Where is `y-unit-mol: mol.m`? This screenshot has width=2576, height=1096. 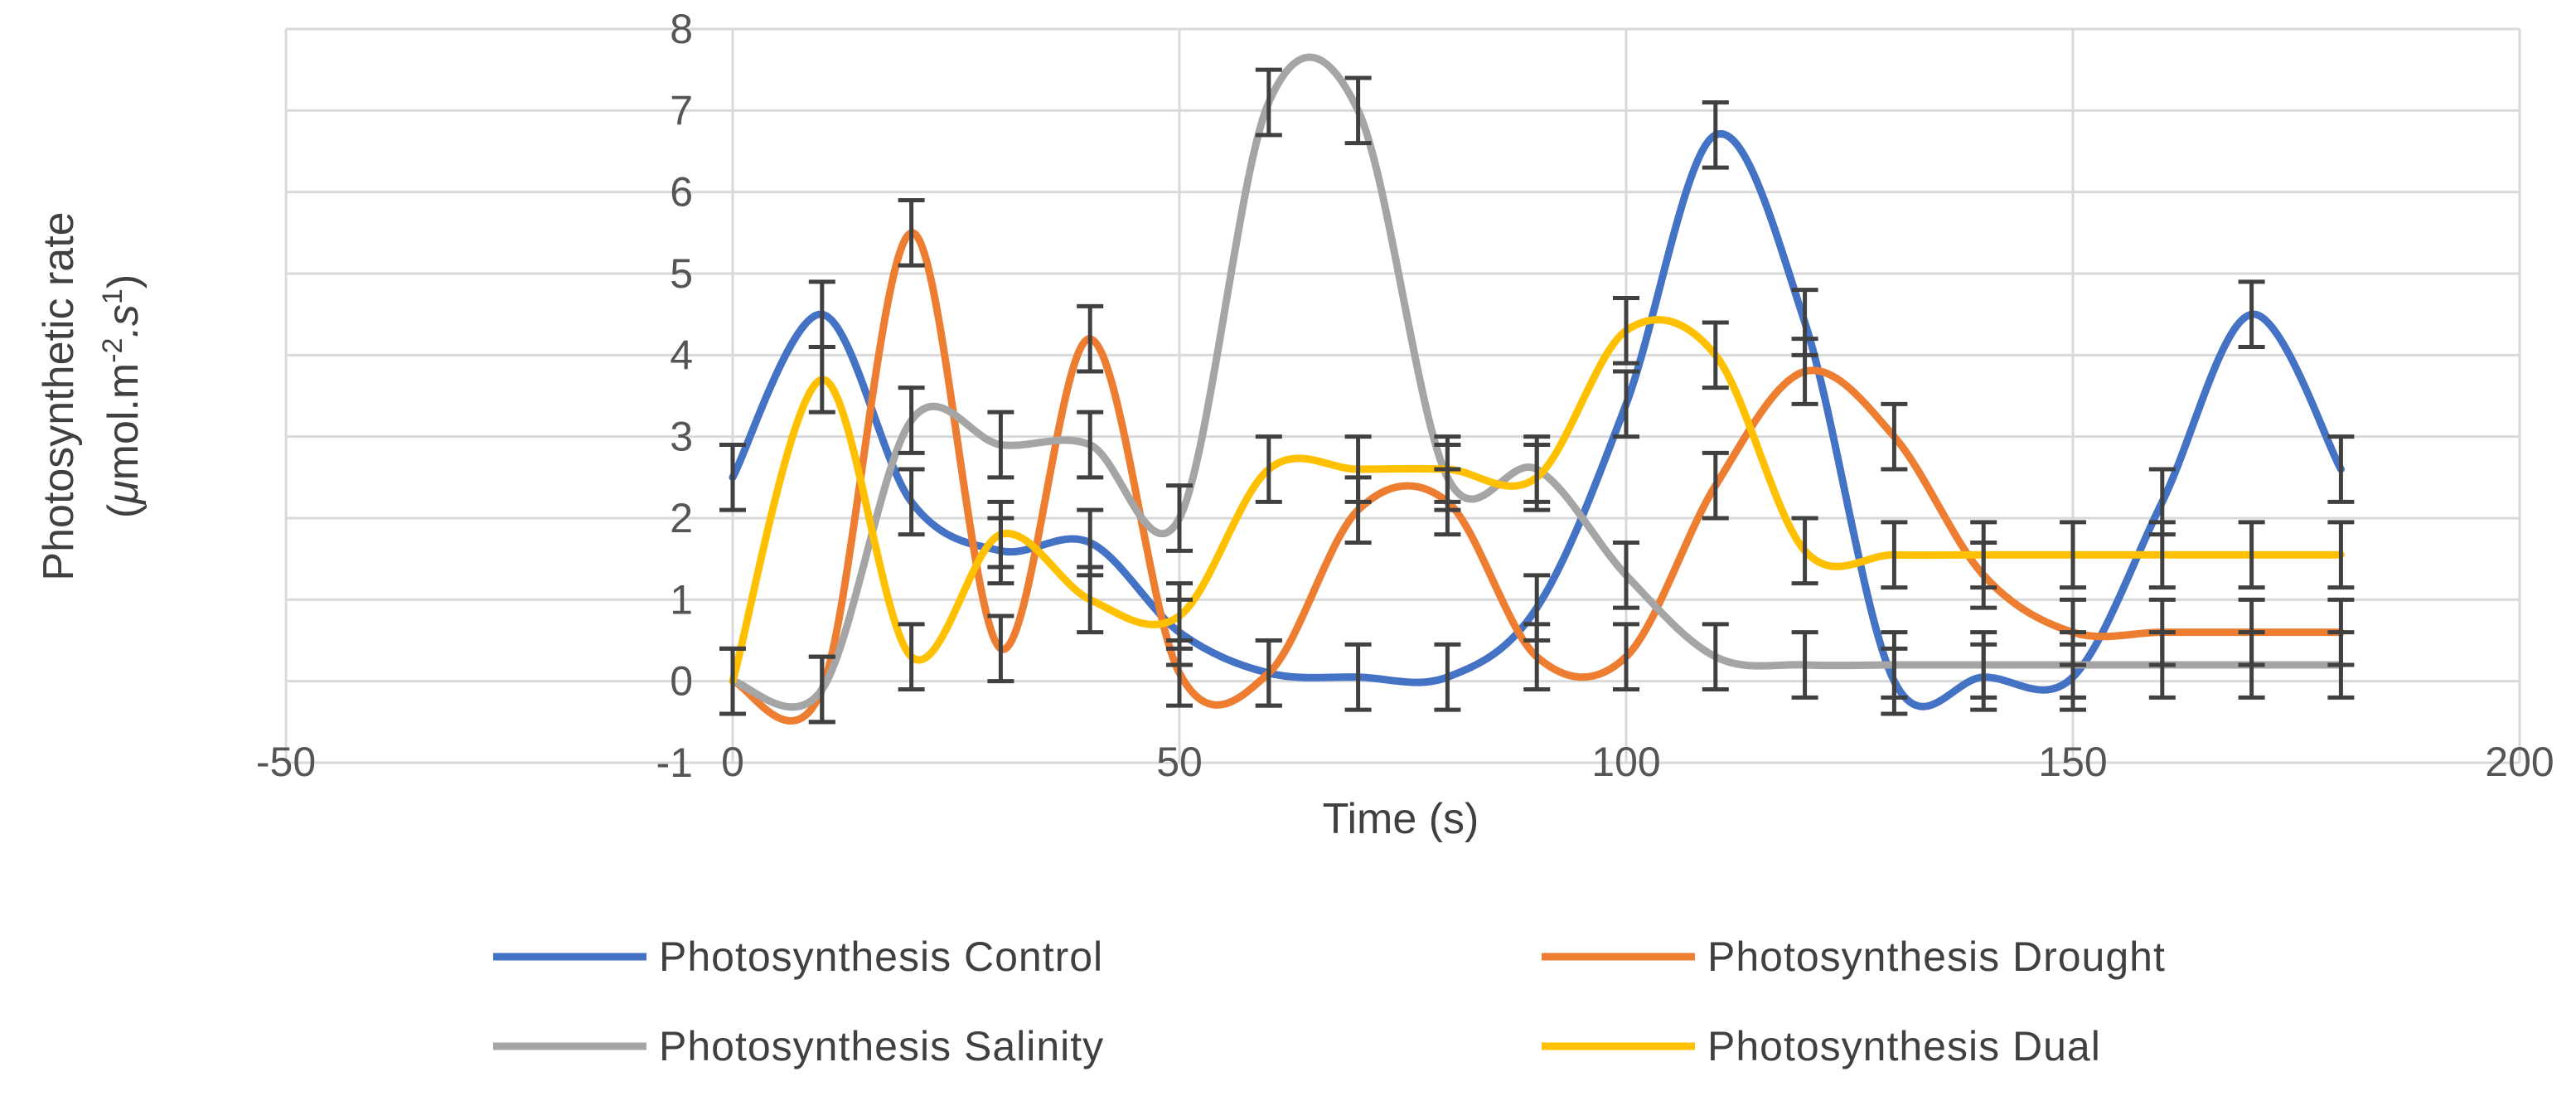 y-unit-mol: mol.m is located at coordinates (123, 422).